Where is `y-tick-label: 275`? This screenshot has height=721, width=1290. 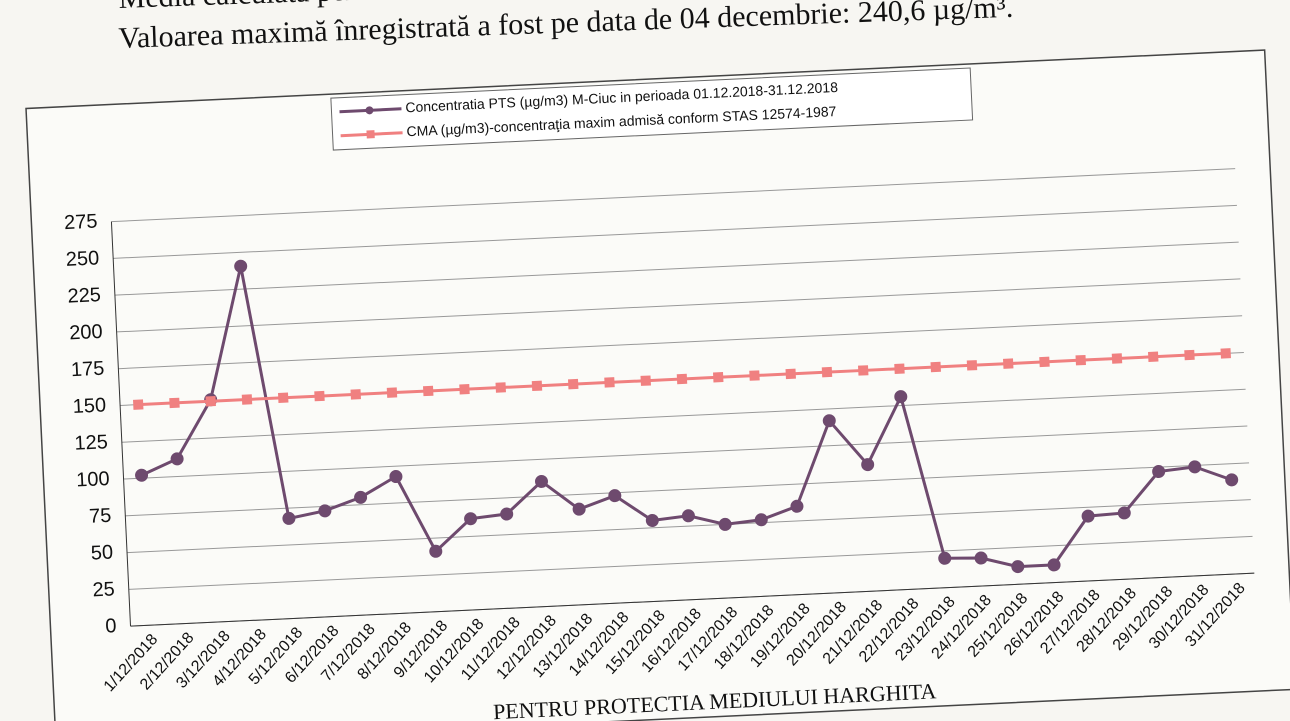 y-tick-label: 275 is located at coordinates (81, 223).